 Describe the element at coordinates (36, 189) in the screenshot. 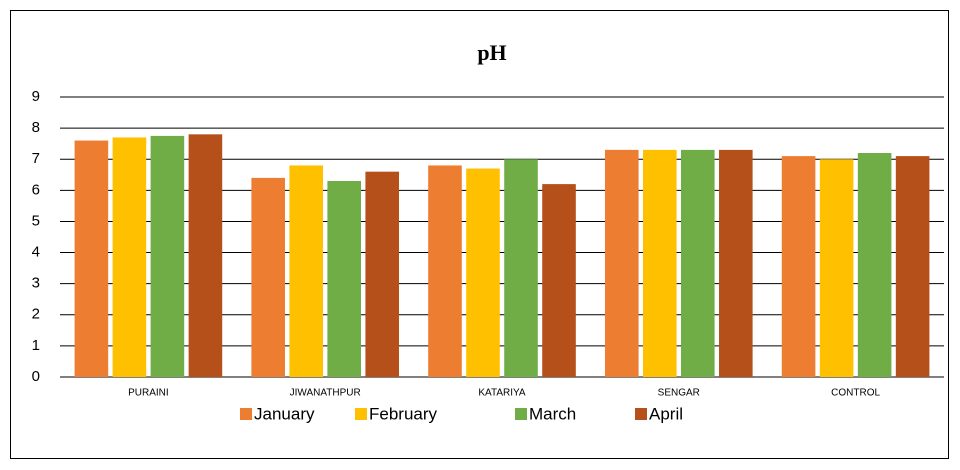

I see `y-tick-label: 6` at that location.